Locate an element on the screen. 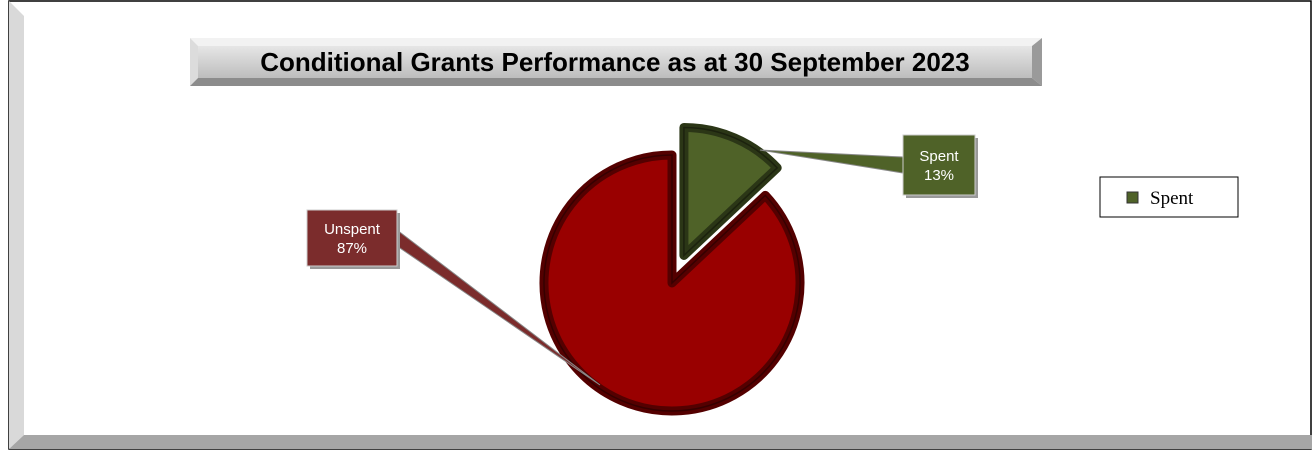  legend-label: Spent is located at coordinates (1172, 198).